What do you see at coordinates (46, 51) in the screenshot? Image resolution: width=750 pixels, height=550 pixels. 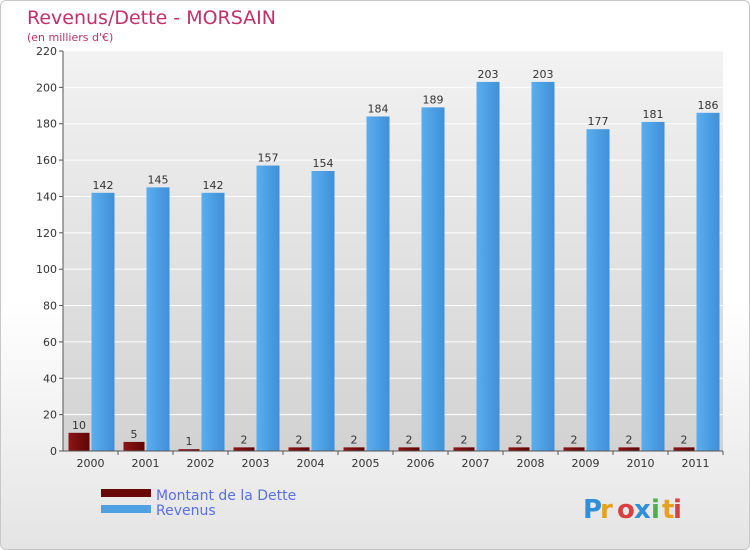 I see `y-tick-label: 220` at bounding box center [46, 51].